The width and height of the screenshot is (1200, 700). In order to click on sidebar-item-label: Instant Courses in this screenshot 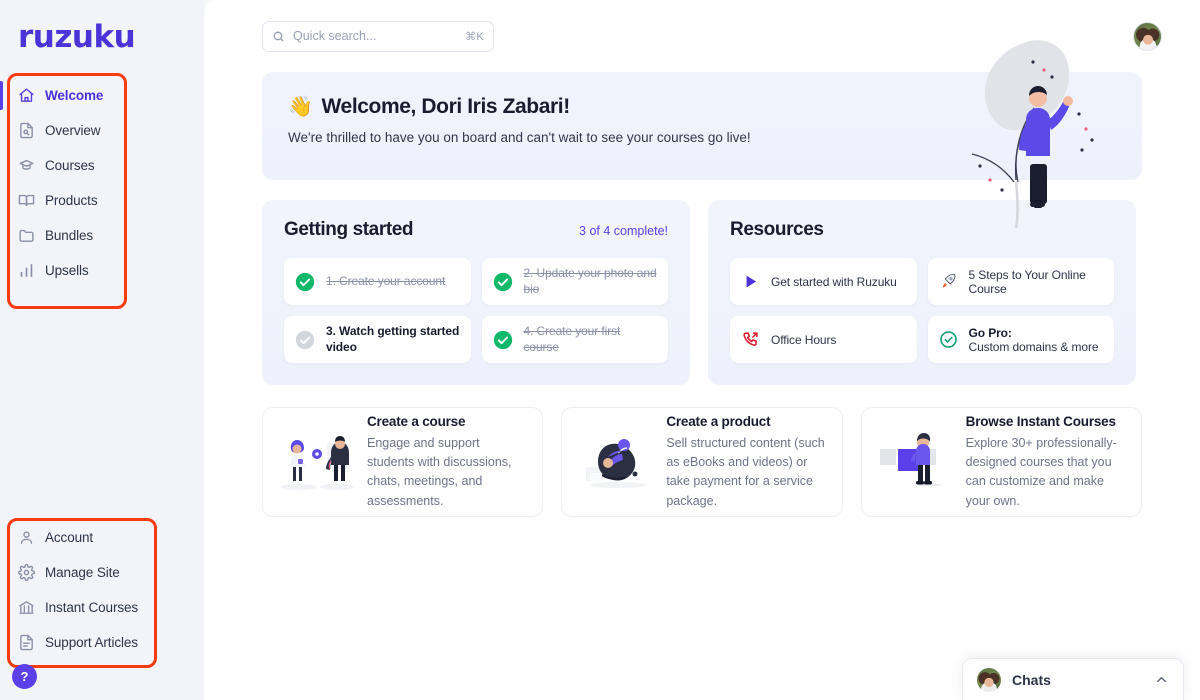, I will do `click(92, 607)`.